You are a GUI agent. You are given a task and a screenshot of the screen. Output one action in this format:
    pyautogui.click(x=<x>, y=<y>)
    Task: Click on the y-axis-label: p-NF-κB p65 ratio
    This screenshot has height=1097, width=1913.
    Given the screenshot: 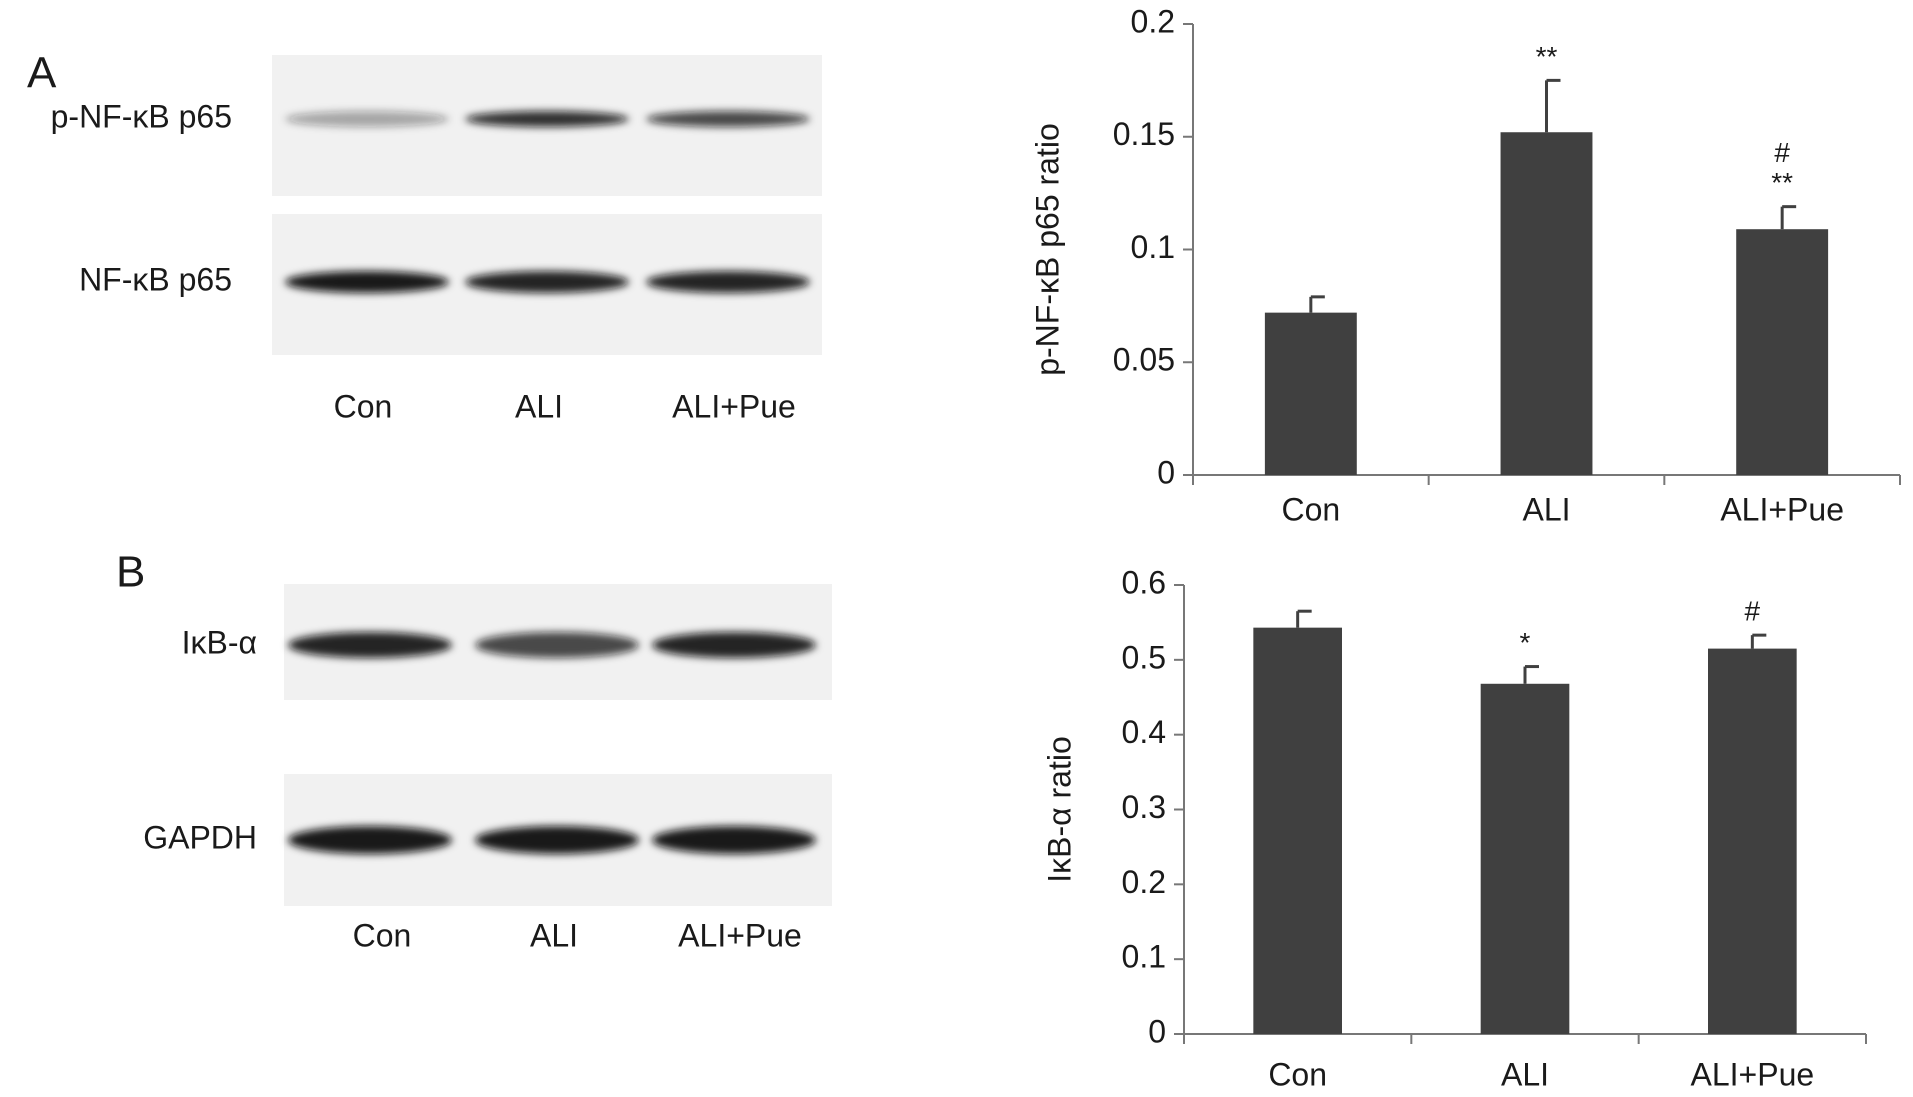 What is the action you would take?
    pyautogui.click(x=1047, y=249)
    